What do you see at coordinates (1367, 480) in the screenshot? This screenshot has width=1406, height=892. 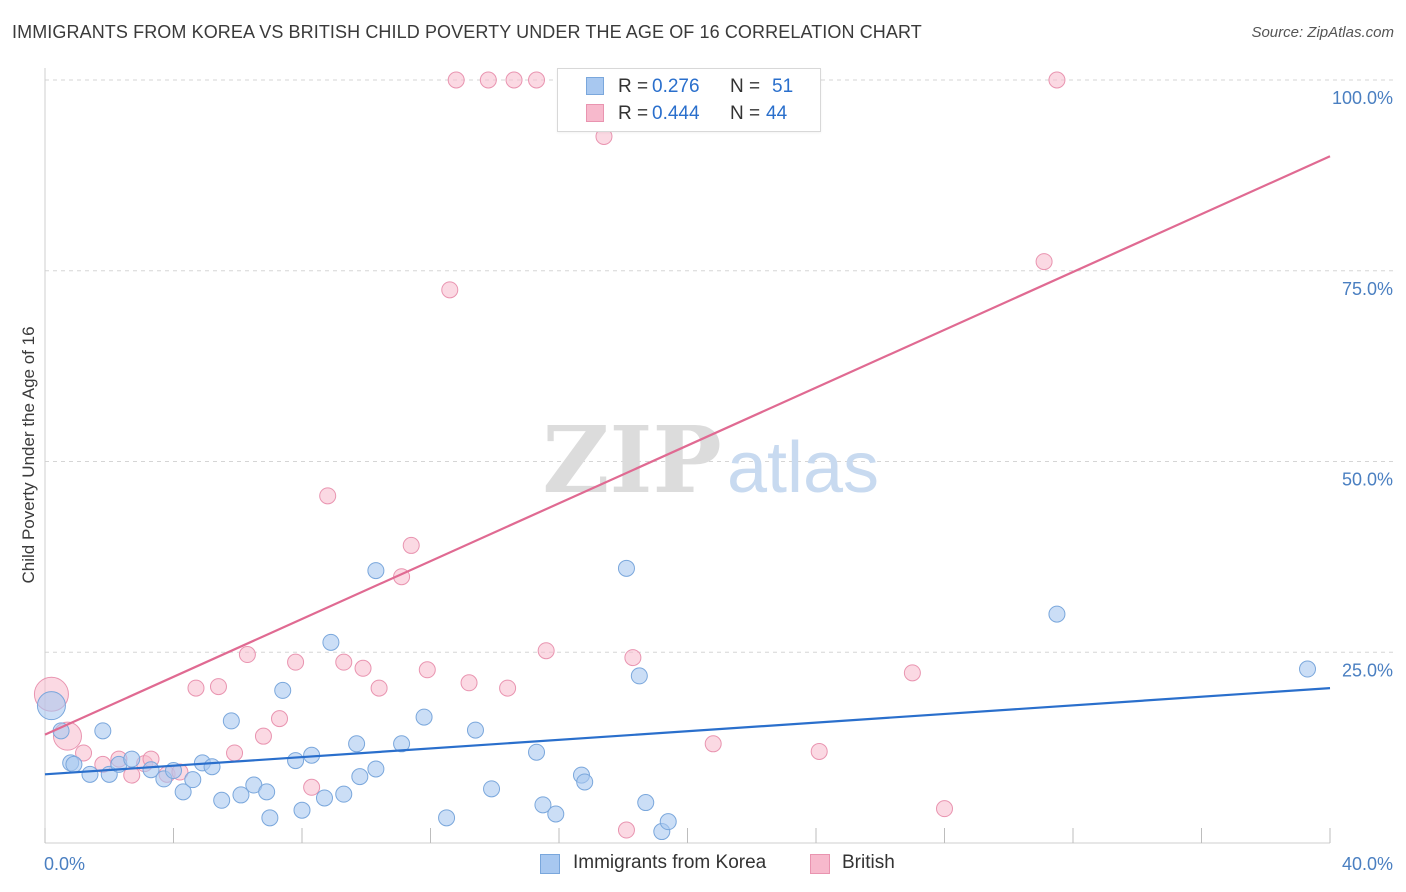 I see `y-tick-label: 50.0%` at bounding box center [1367, 480].